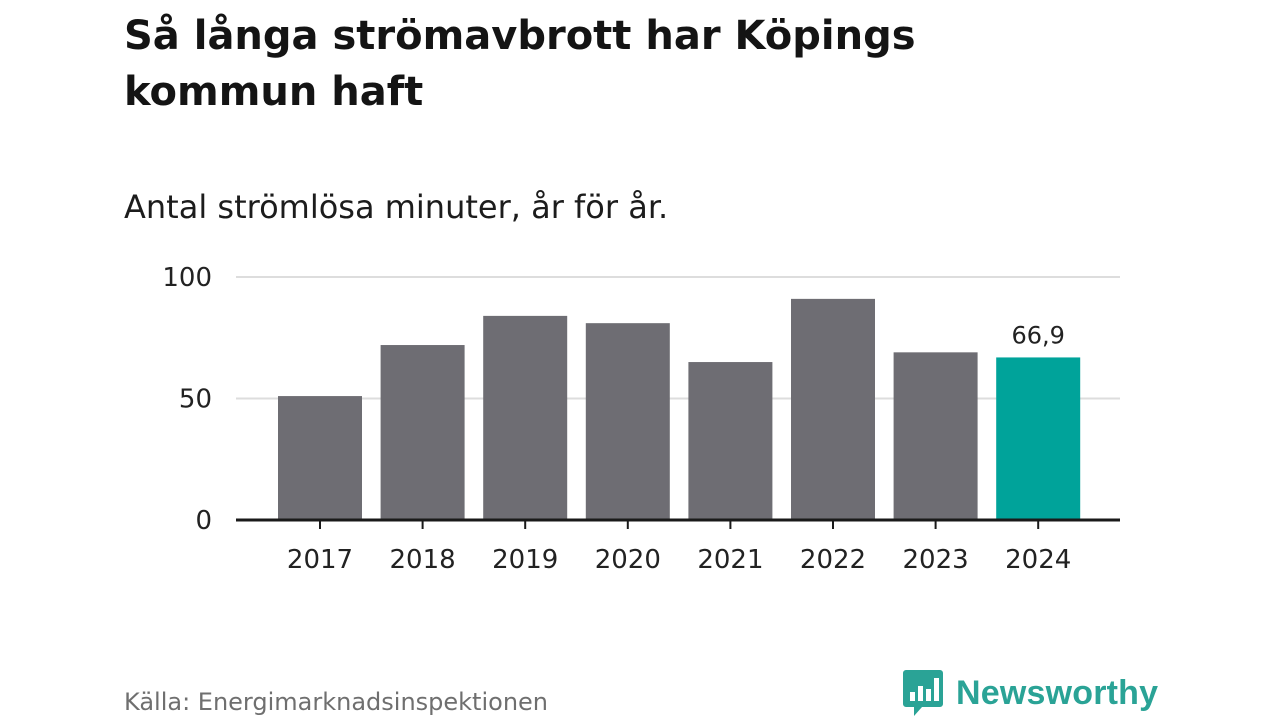 The height and width of the screenshot is (720, 1280). What do you see at coordinates (678, 523) in the screenshot?
I see `axes` at bounding box center [678, 523].